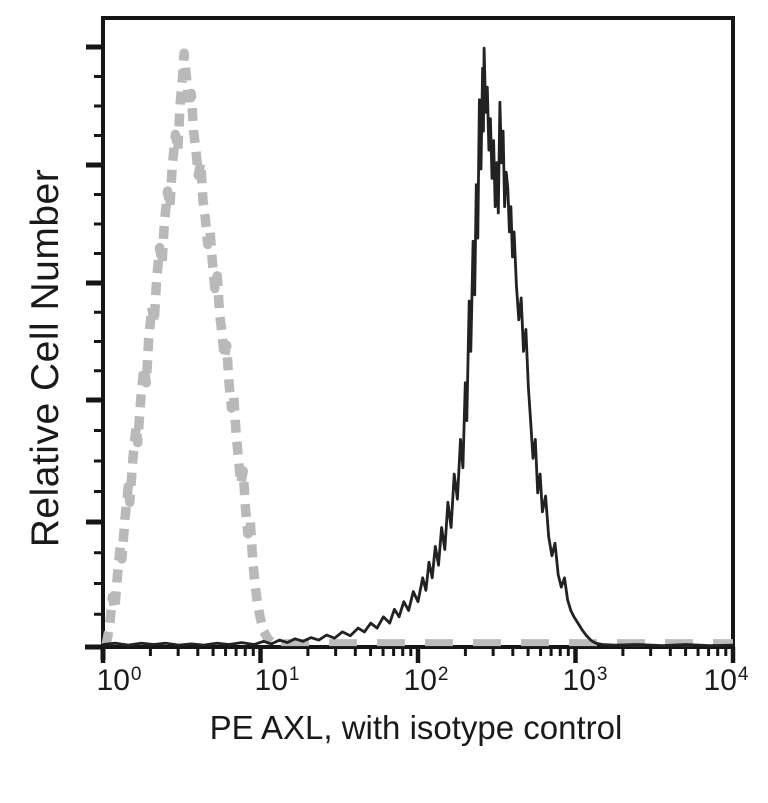 This screenshot has height=803, width=768. What do you see at coordinates (136, 674) in the screenshot?
I see `tick-exponent: 0` at bounding box center [136, 674].